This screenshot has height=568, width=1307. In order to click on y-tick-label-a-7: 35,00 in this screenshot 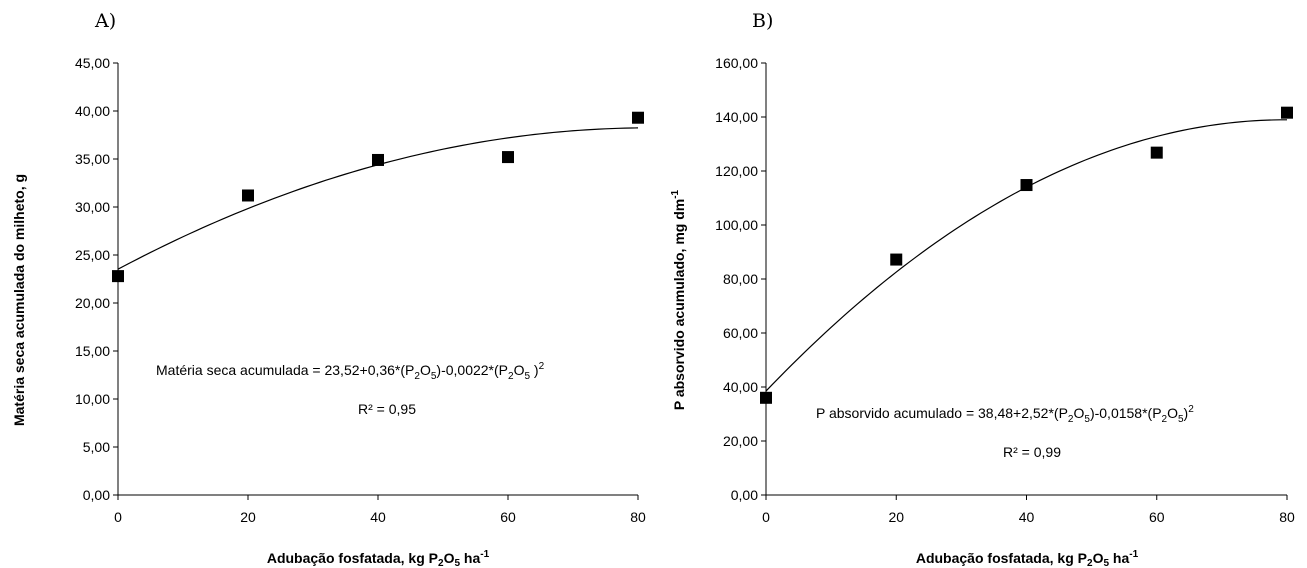, I will do `click(92, 159)`.